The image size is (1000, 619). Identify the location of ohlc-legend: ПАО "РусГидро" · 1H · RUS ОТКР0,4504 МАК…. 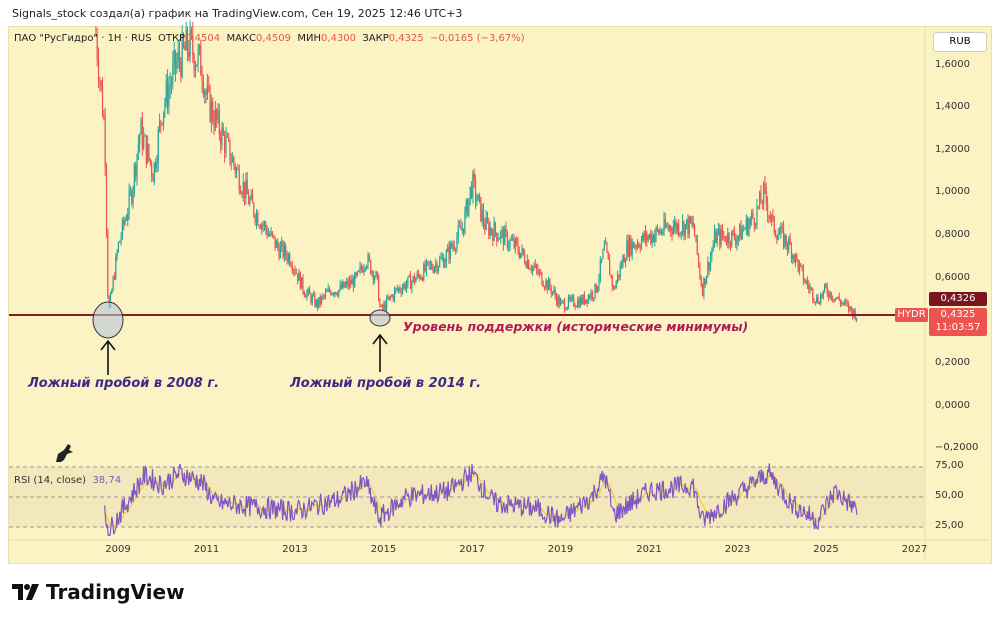
(269, 38).